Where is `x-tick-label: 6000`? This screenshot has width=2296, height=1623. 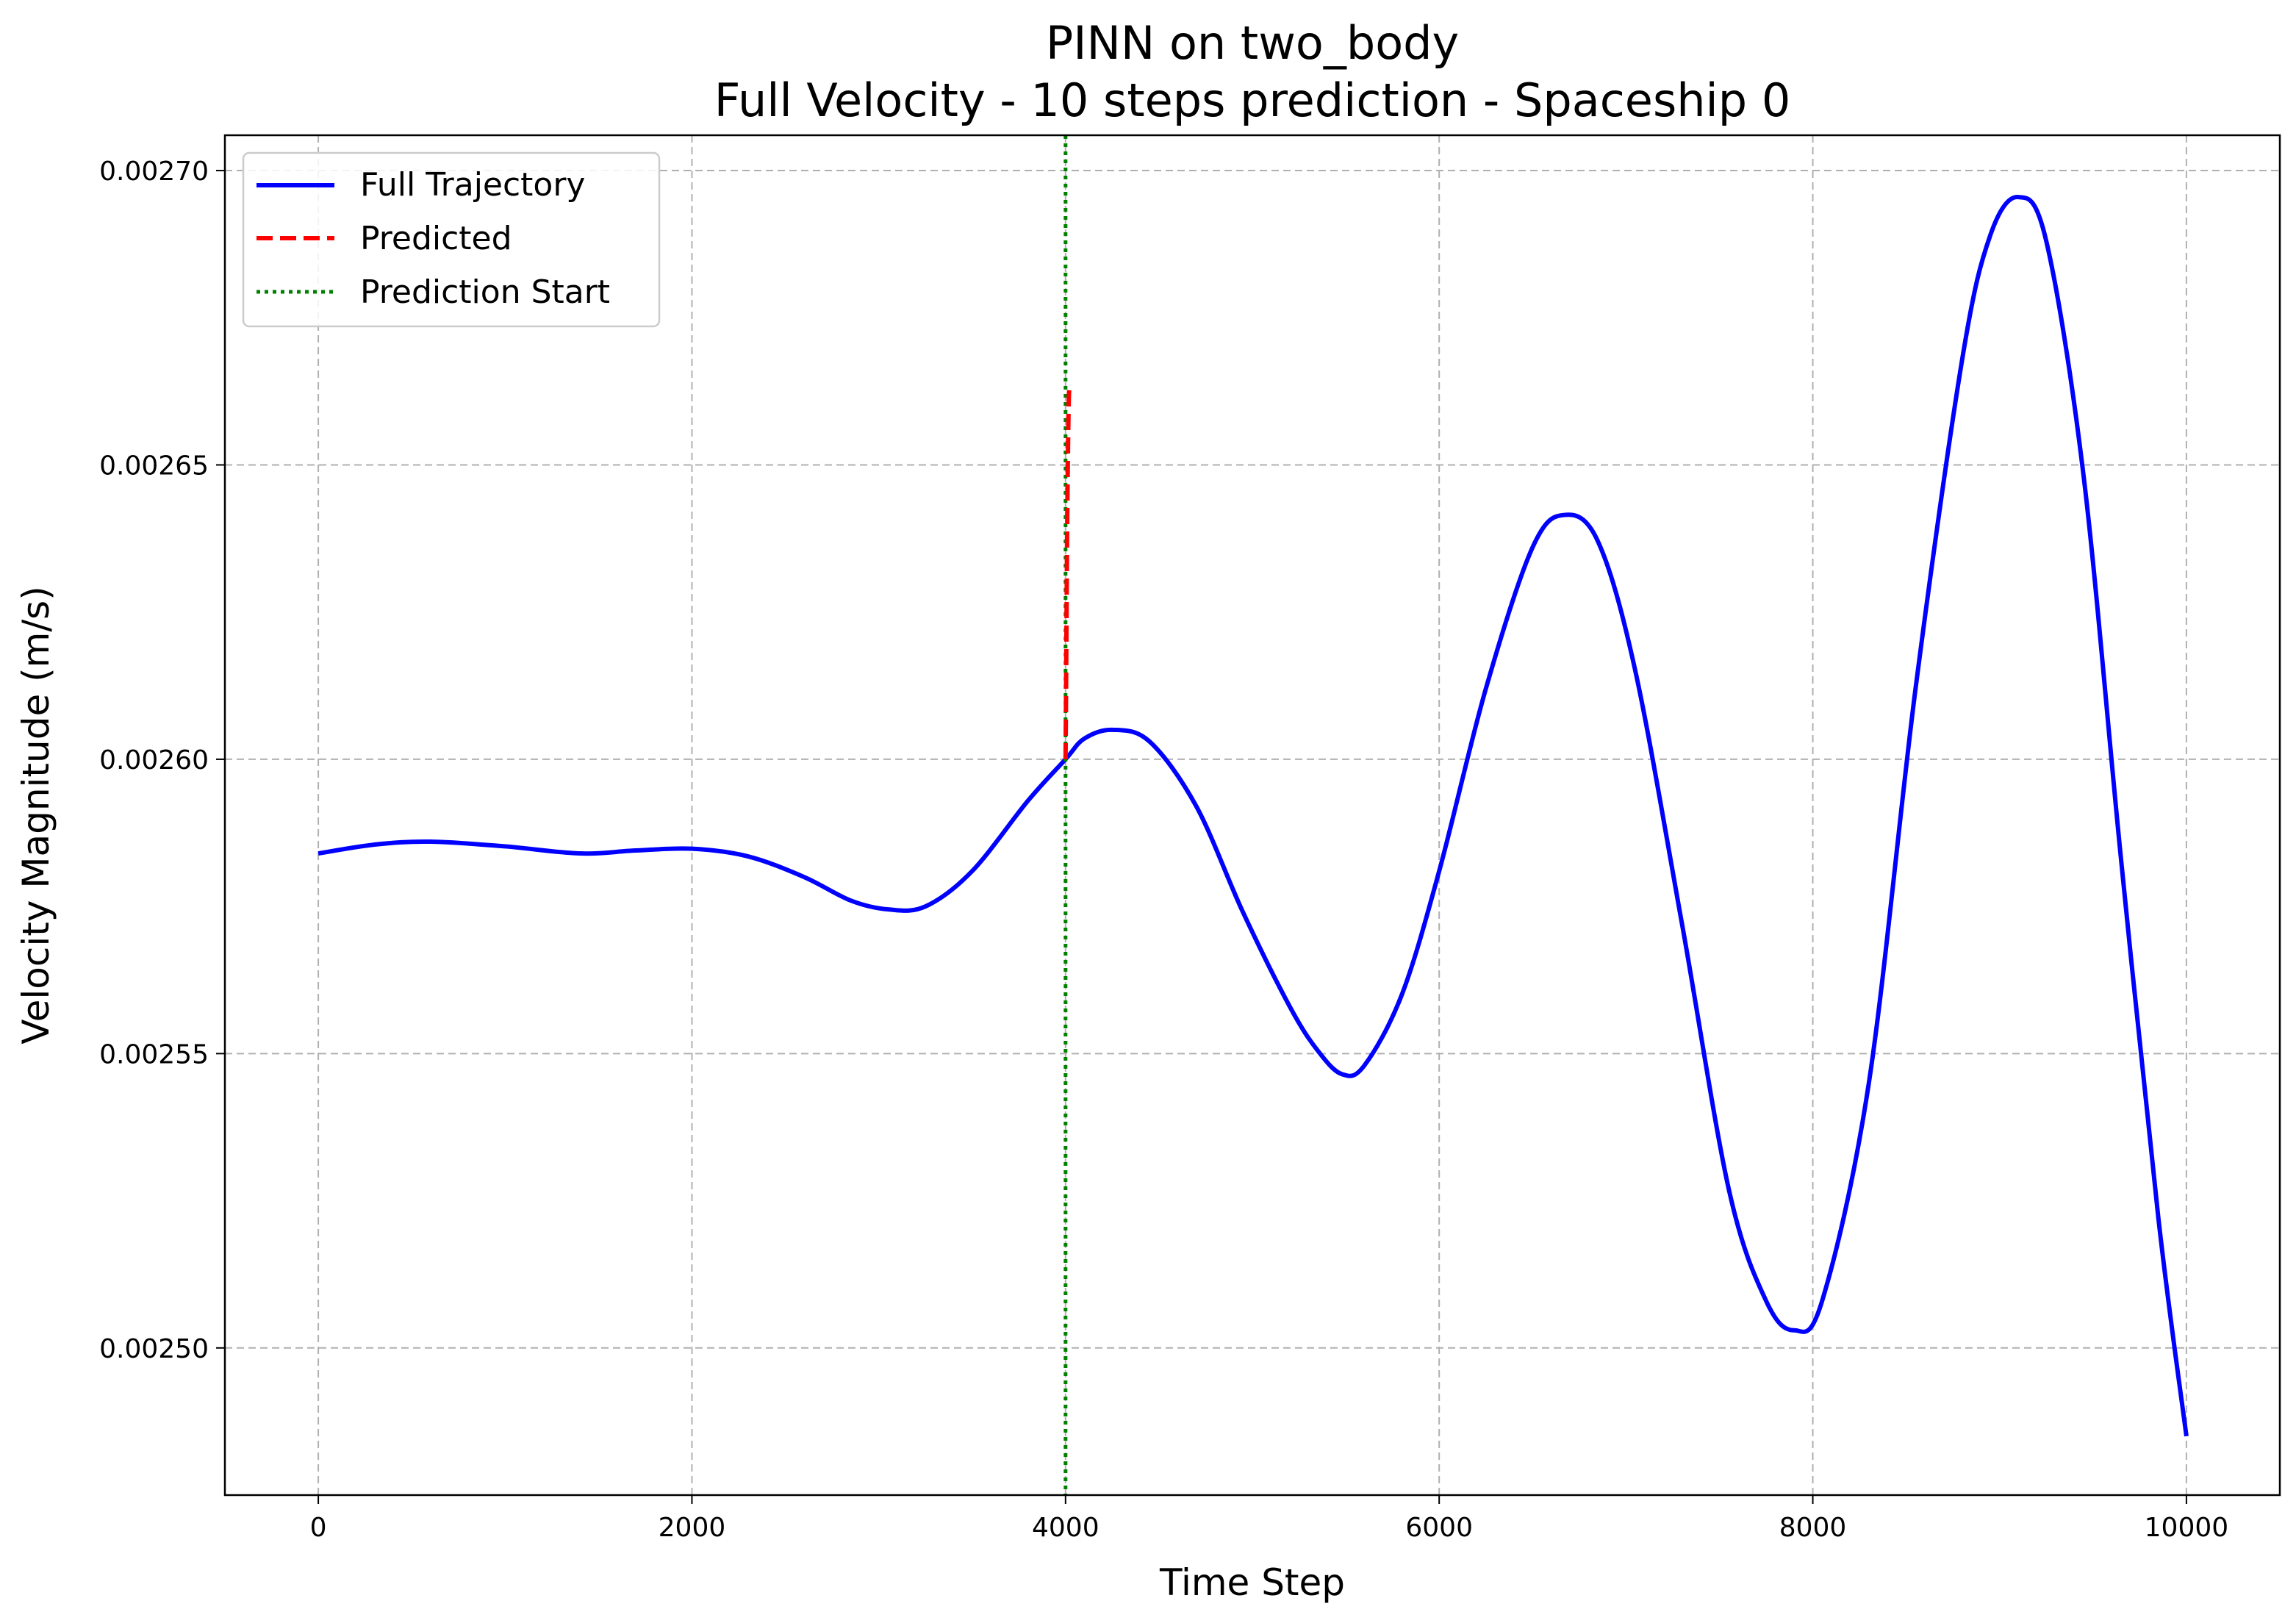
x-tick-label: 6000 is located at coordinates (1439, 1528).